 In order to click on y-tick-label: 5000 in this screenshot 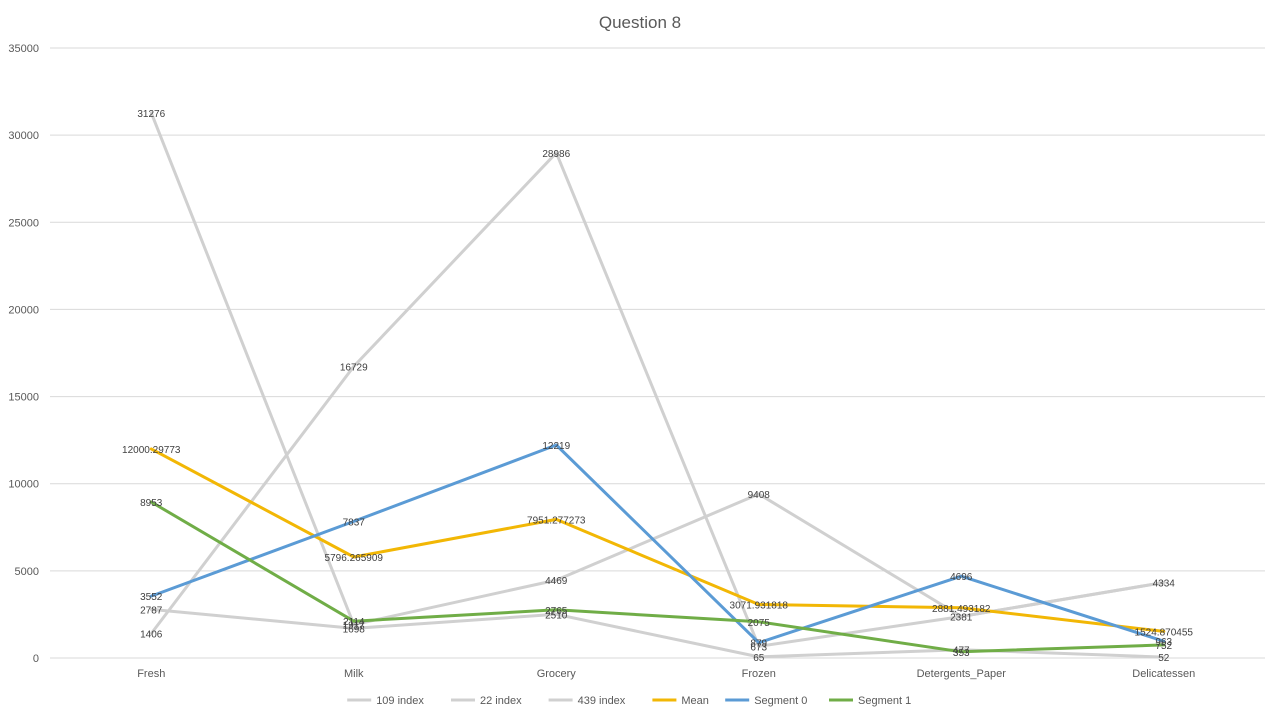, I will do `click(27, 572)`.